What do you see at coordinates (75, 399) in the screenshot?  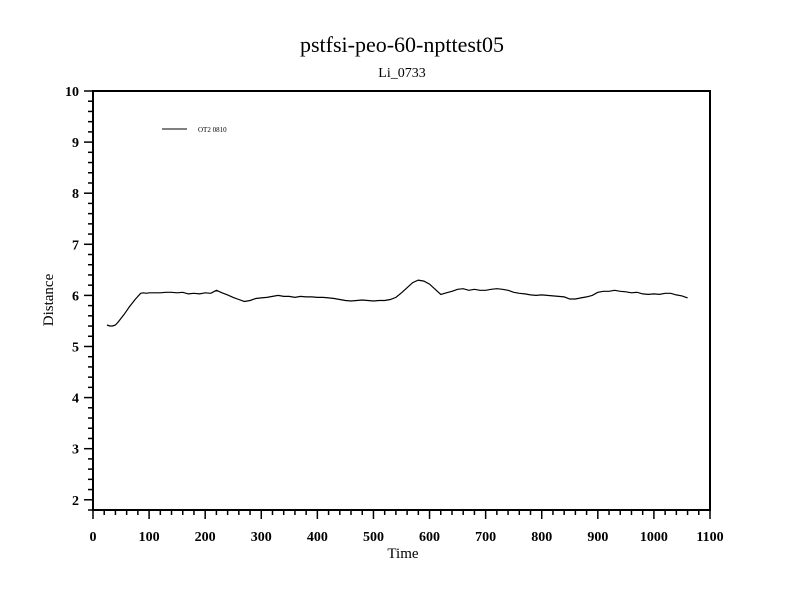 I see `y-tick-label: 4` at bounding box center [75, 399].